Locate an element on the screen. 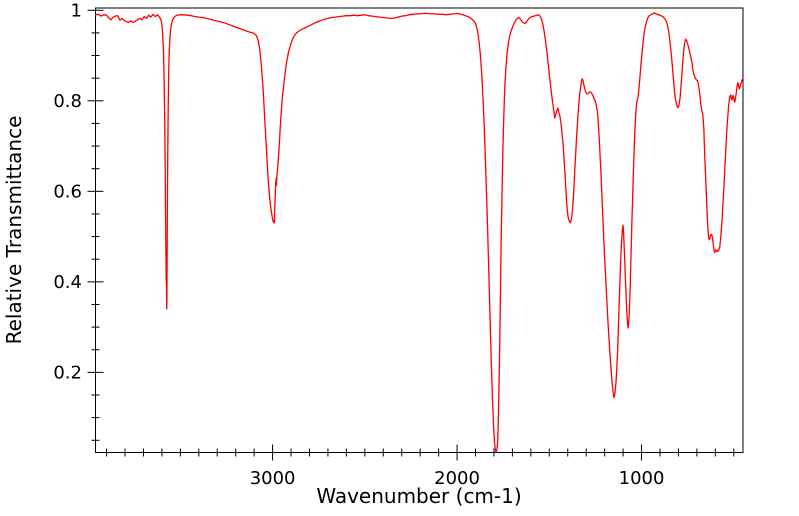  x-axis-tick-labels: 3000 2000 1000 is located at coordinates (457, 478).